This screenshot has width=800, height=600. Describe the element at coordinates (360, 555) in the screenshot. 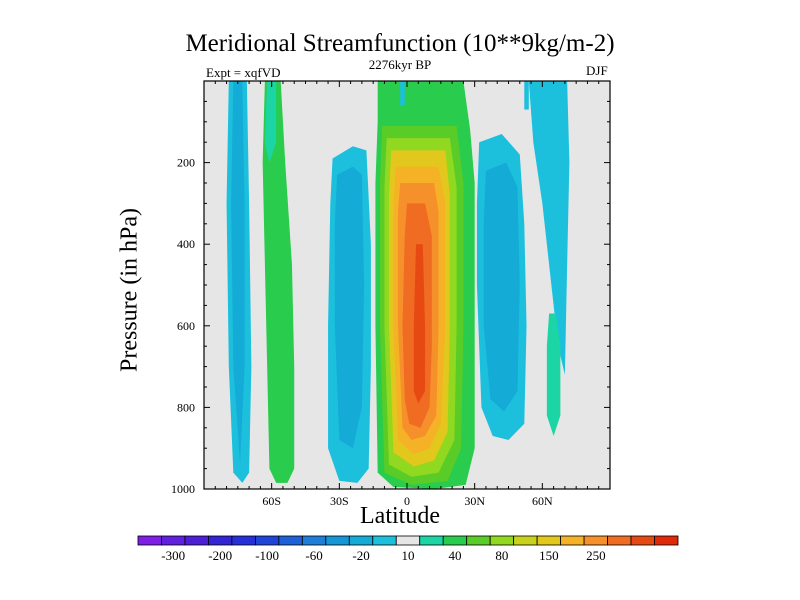

I see `colorbar-label: -20` at that location.